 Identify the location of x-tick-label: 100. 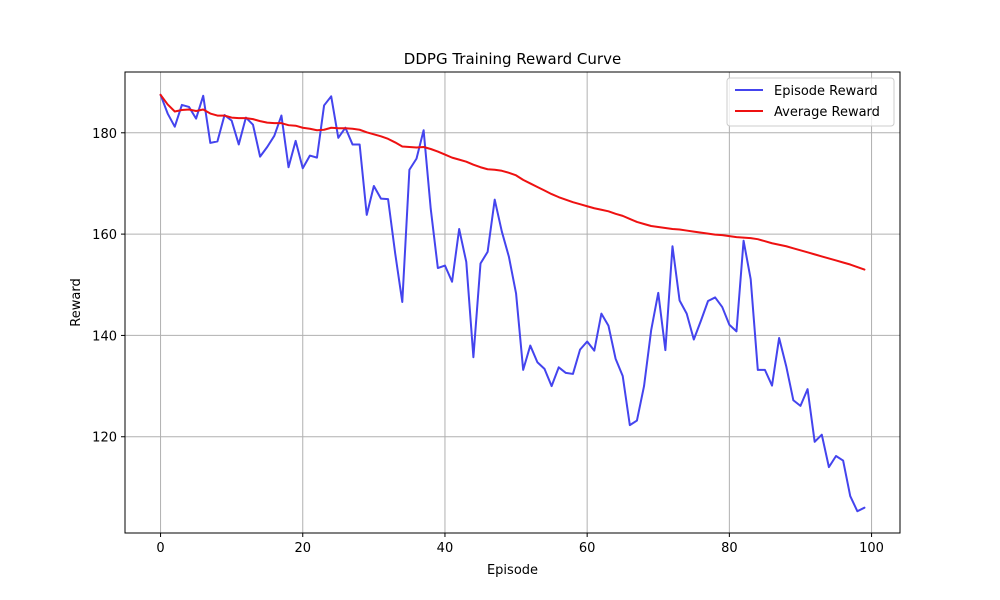
(871, 548).